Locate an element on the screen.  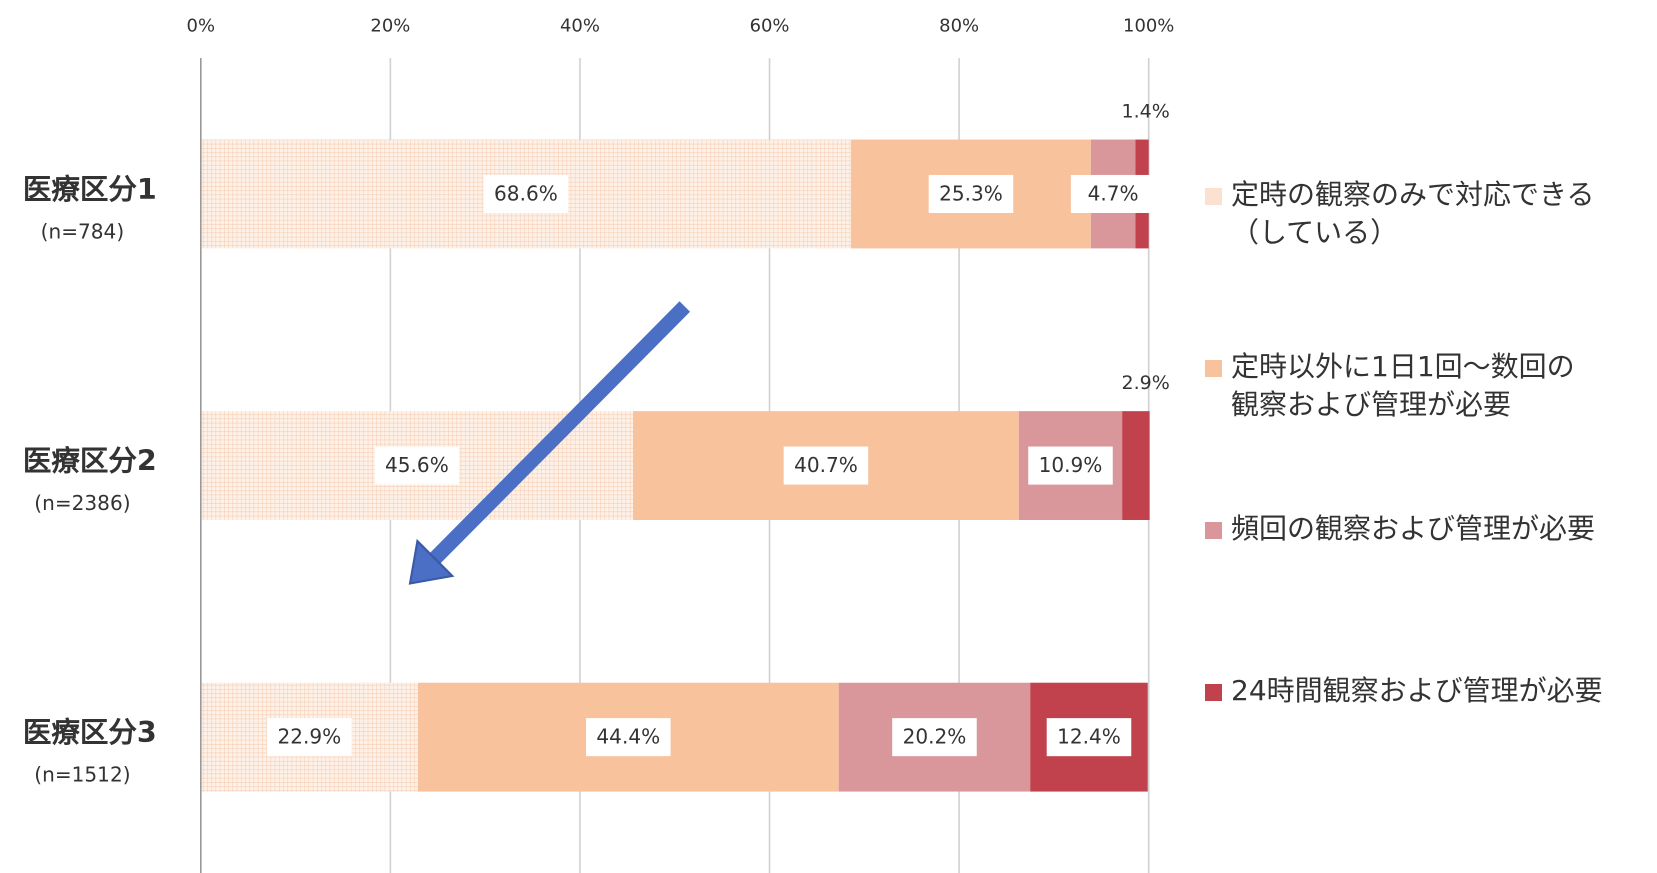
legend-item: 24時間観察および管理が必要 is located at coordinates (1404, 691).